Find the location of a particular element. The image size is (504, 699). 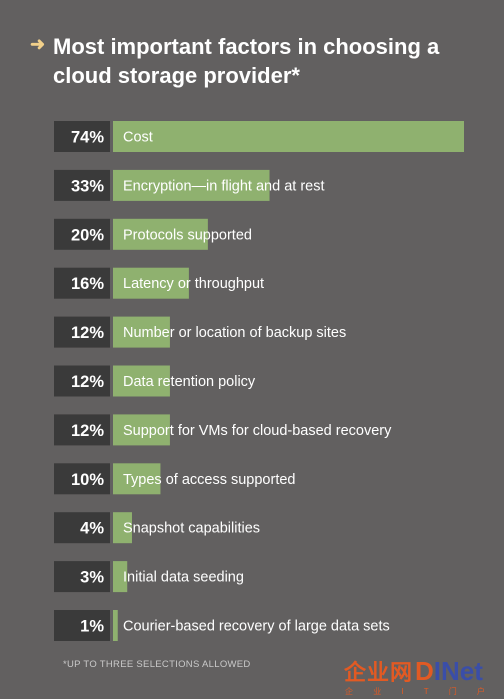

category-label: Cost is located at coordinates (138, 138).